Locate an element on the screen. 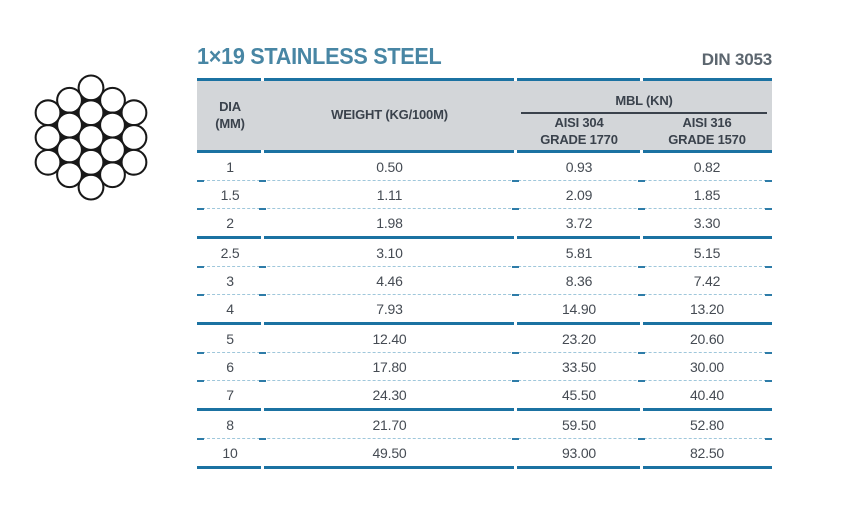 This screenshot has height=512, width=856. cell-aisi304: 0.93 is located at coordinates (579, 166).